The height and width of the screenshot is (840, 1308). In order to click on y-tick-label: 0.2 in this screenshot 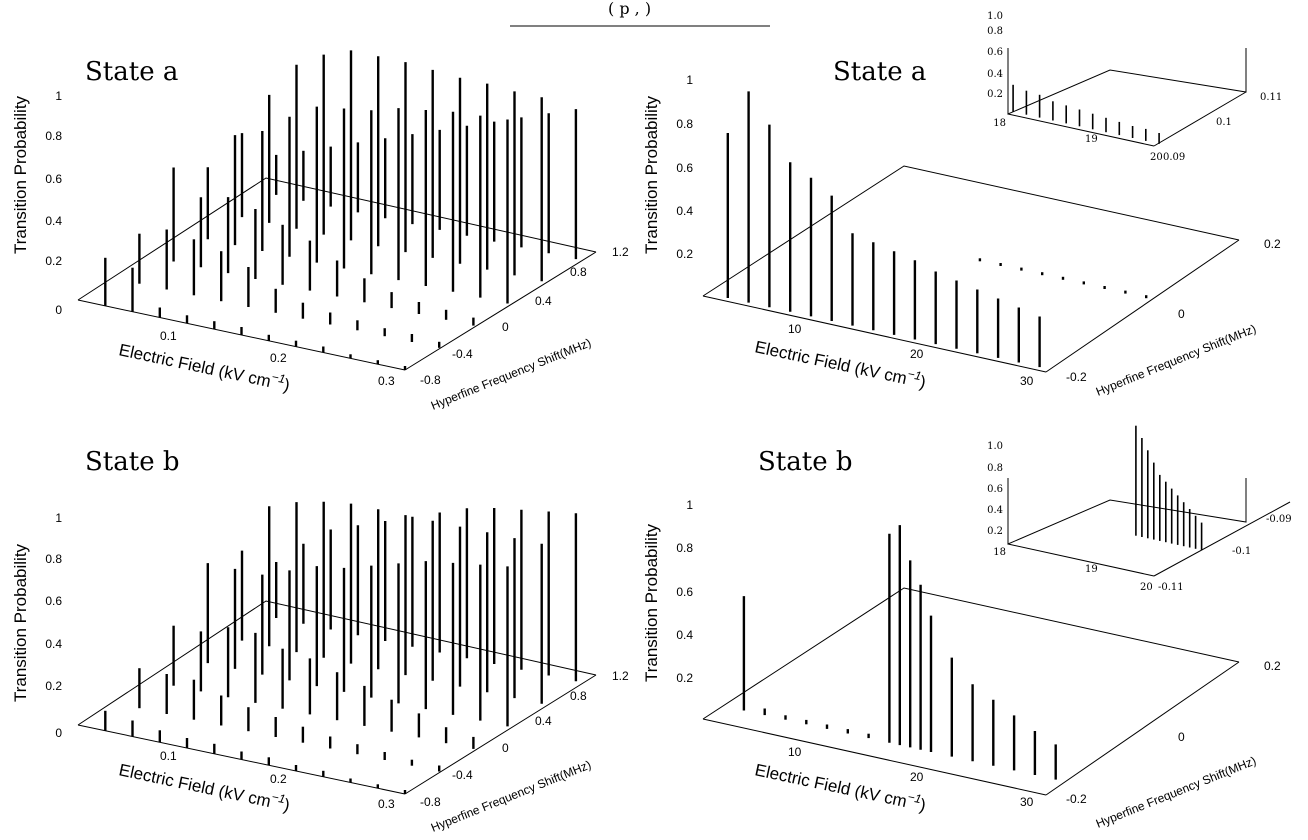, I will do `click(1272, 244)`.